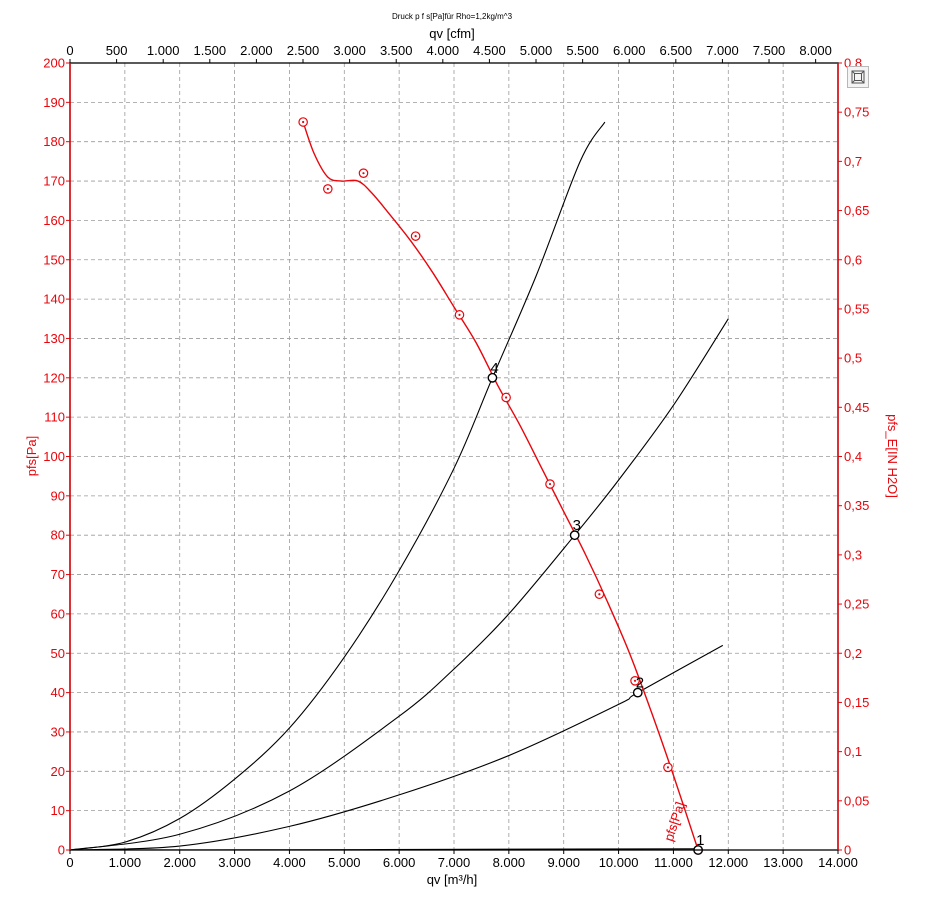  What do you see at coordinates (452, 879) in the screenshot?
I see `x-axis-title: qv [m³/h]` at bounding box center [452, 879].